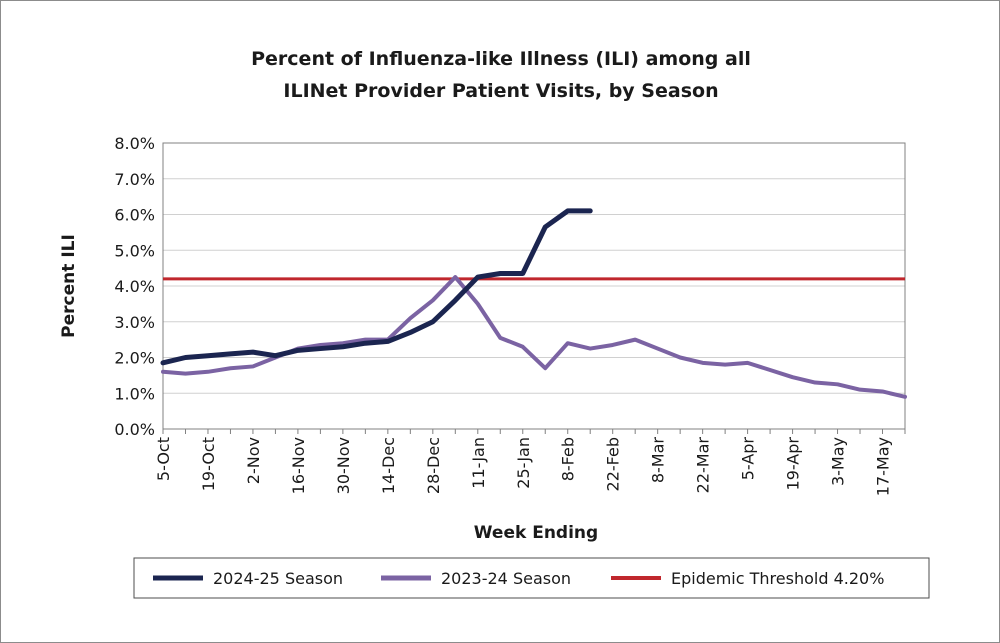  What do you see at coordinates (523, 463) in the screenshot?
I see `x-tick-label-8: 25-Jan` at bounding box center [523, 463].